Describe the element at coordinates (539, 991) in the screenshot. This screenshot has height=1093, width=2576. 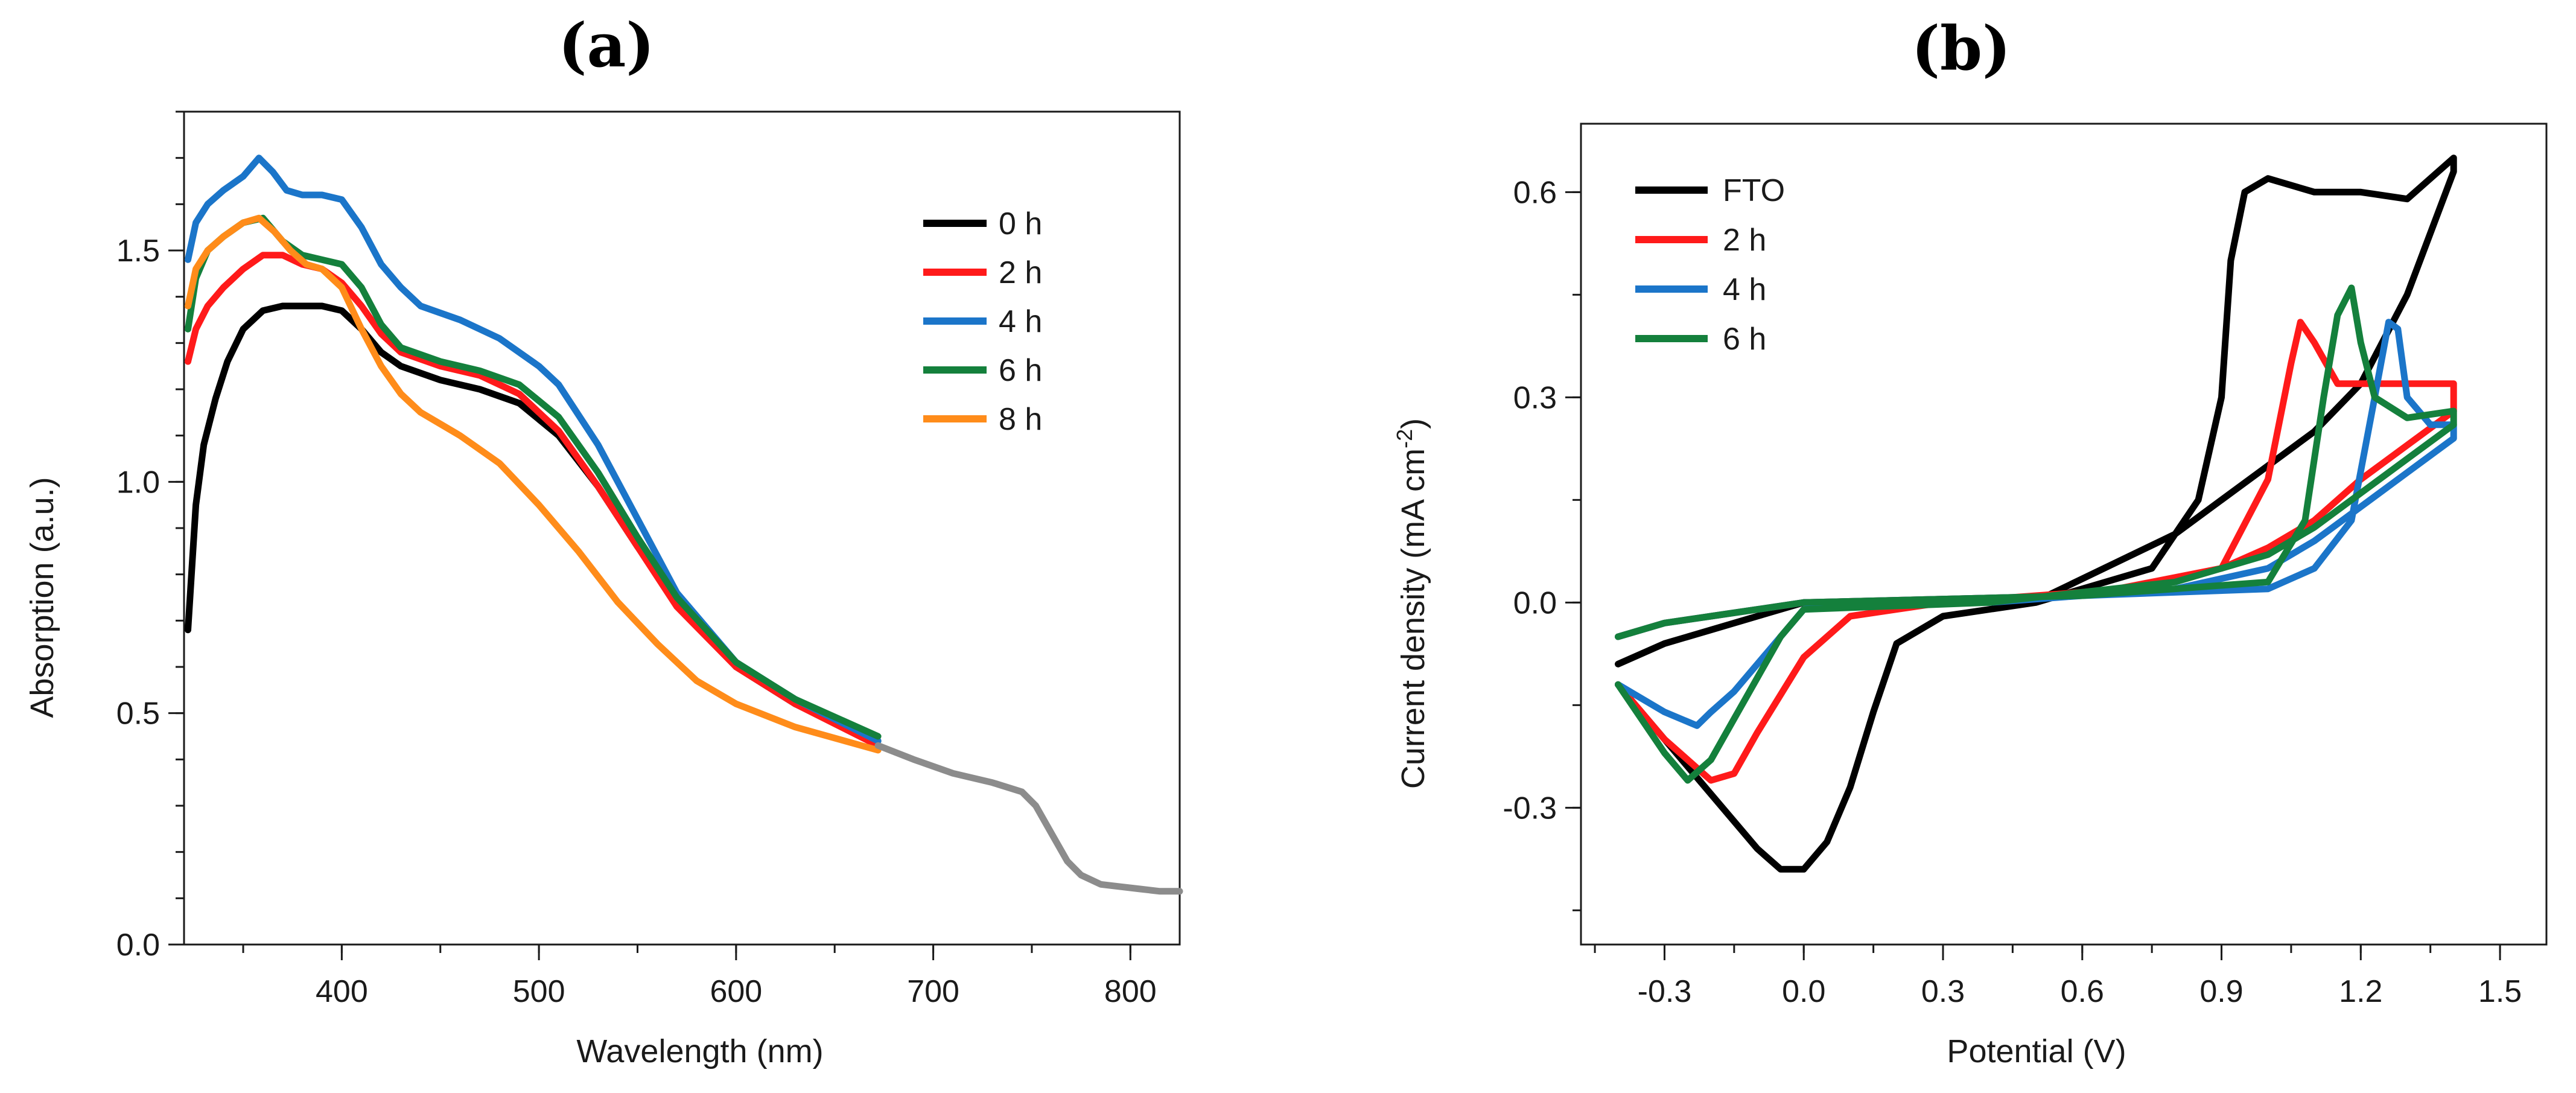
I see `x-tick-label: 500` at that location.